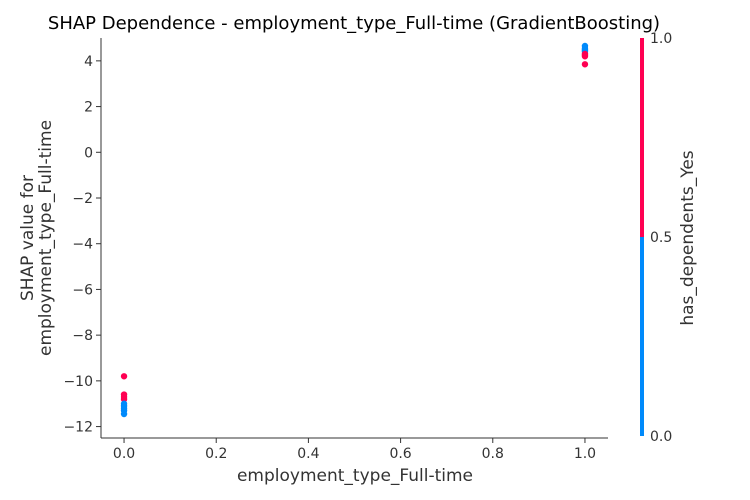 This screenshot has height=500, width=750. What do you see at coordinates (355, 476) in the screenshot?
I see `x-axis-label: employment_type_Full-time` at bounding box center [355, 476].